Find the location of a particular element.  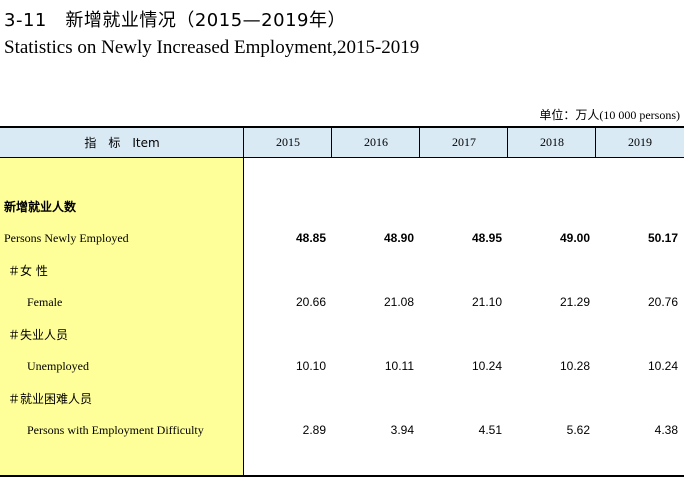

unit-cn: 单位：万人 is located at coordinates (569, 115).